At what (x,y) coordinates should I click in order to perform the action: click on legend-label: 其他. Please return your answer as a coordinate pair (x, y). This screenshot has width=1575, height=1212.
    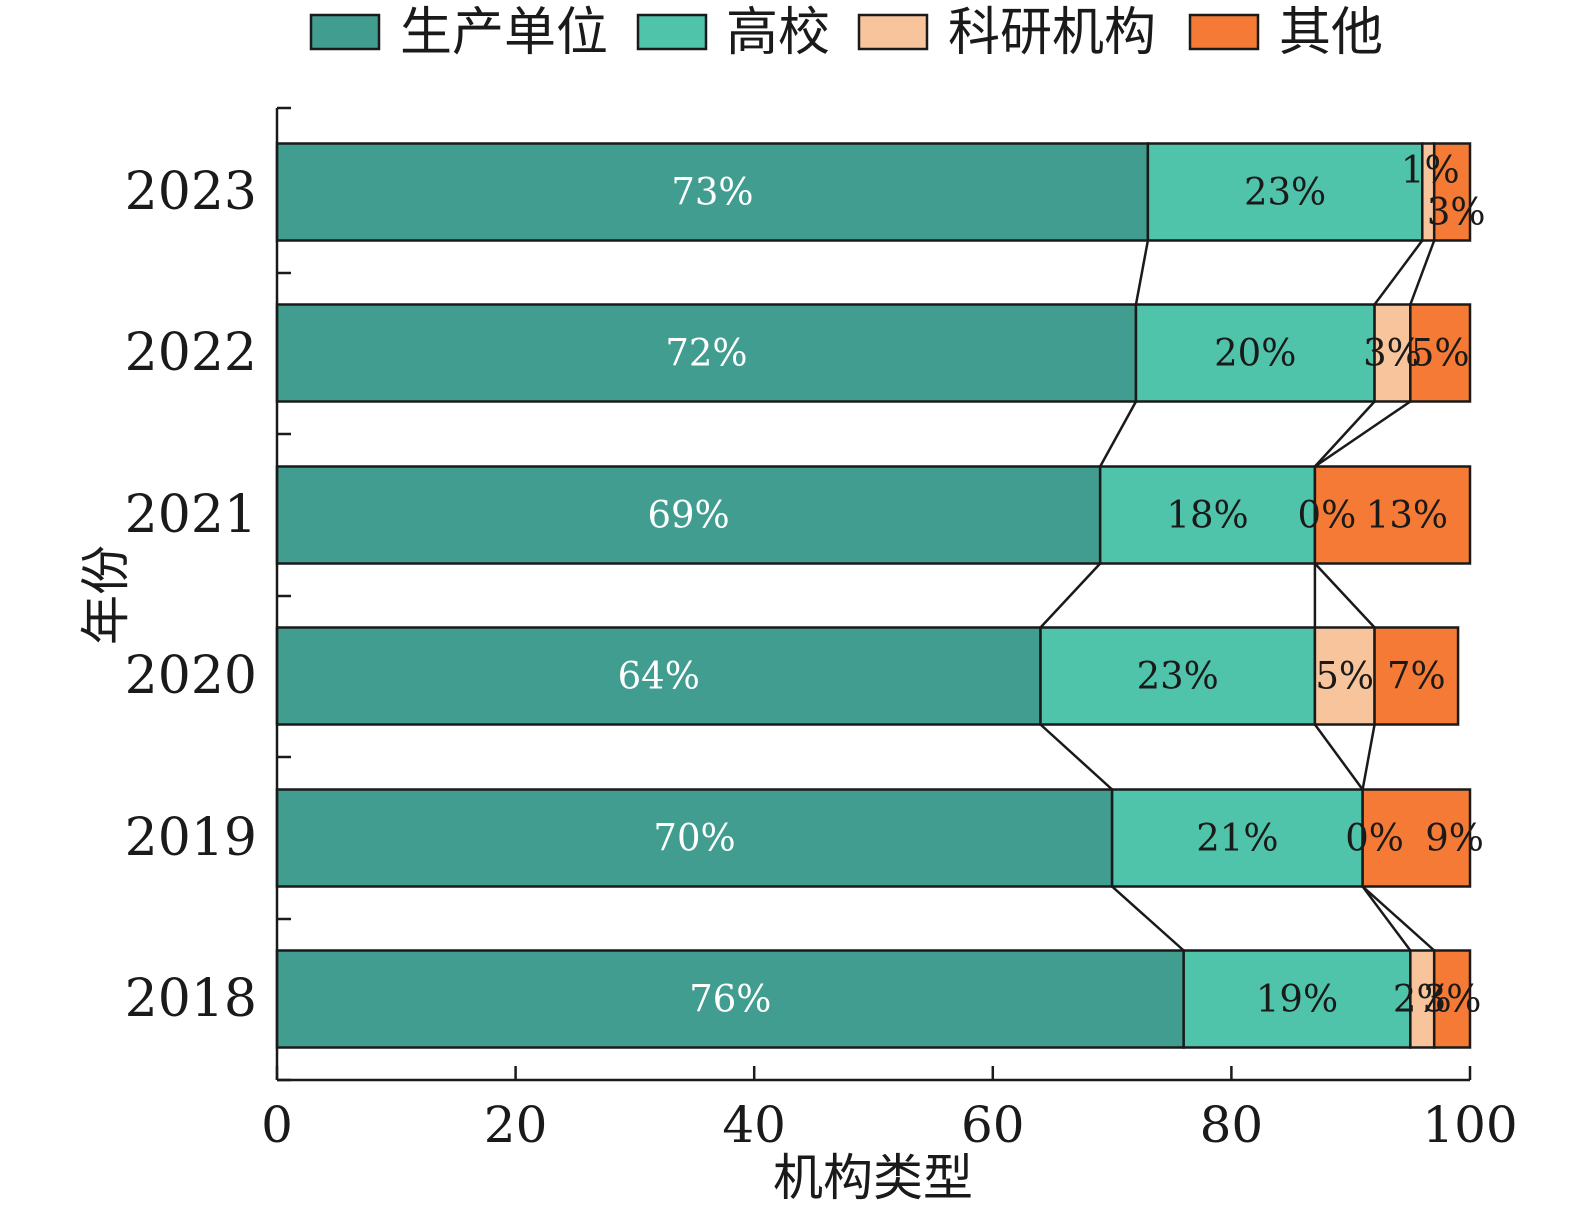
    Looking at the image, I should click on (1331, 33).